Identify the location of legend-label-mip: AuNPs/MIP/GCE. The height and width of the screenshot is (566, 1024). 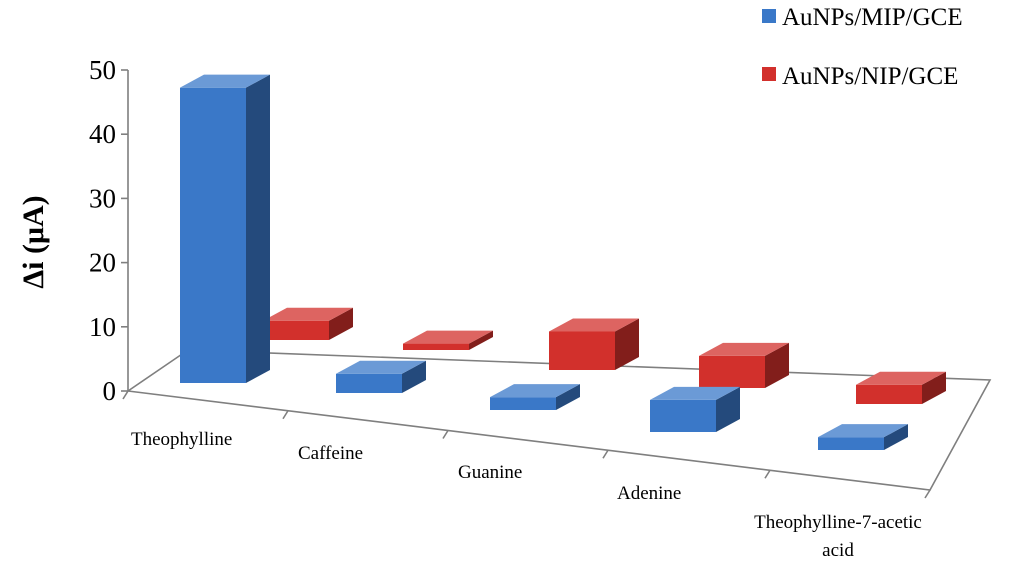
(872, 17).